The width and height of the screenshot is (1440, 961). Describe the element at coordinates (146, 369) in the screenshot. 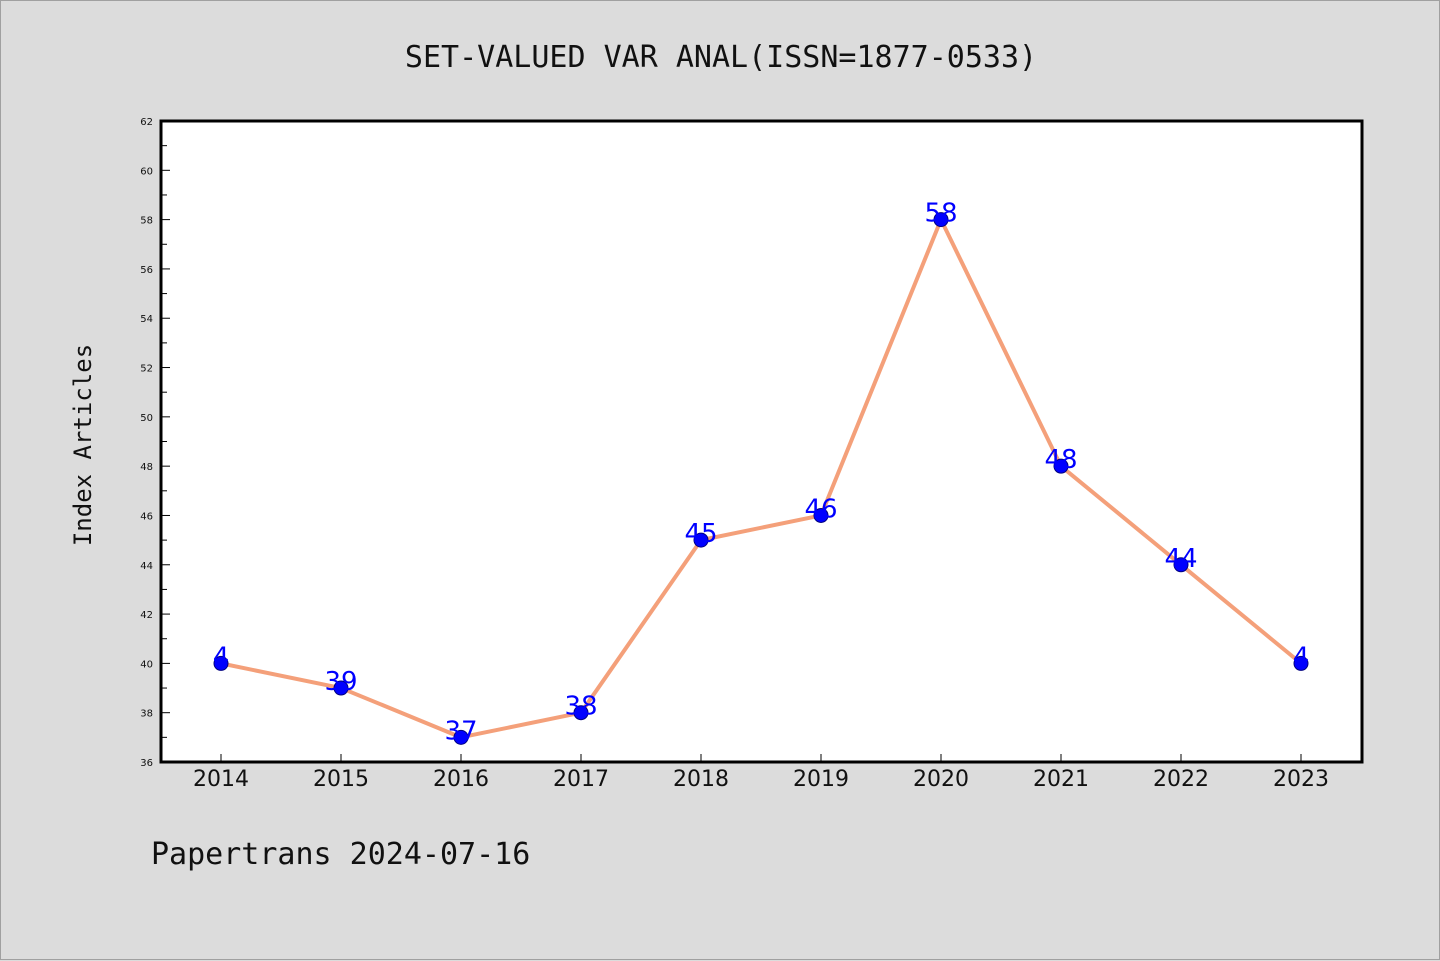

I see `y-tick-label: 52` at that location.